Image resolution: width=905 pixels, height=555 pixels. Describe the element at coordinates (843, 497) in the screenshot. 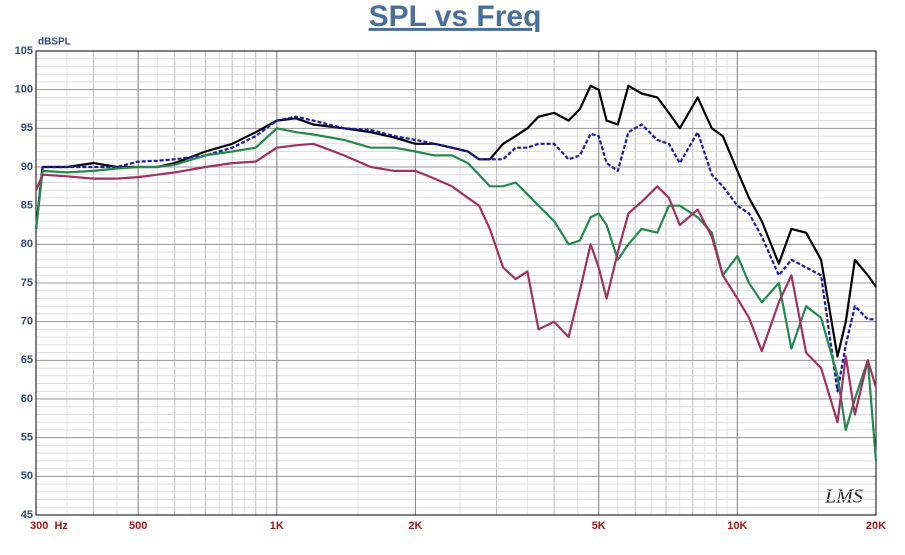

I see `logo: LMS` at that location.